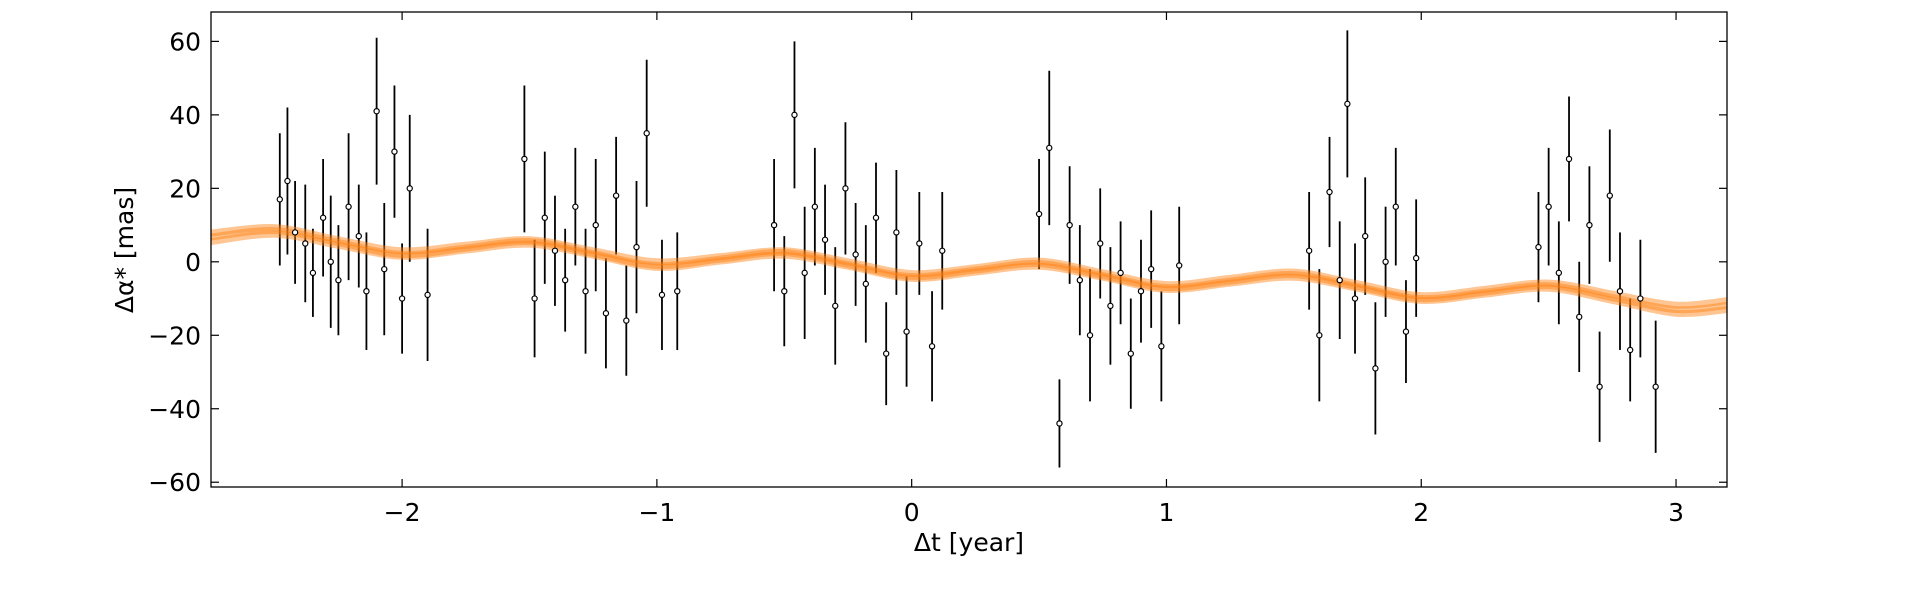 Image resolution: width=1920 pixels, height=595 pixels. I want to click on x-tick-label: 3, so click(1676, 512).